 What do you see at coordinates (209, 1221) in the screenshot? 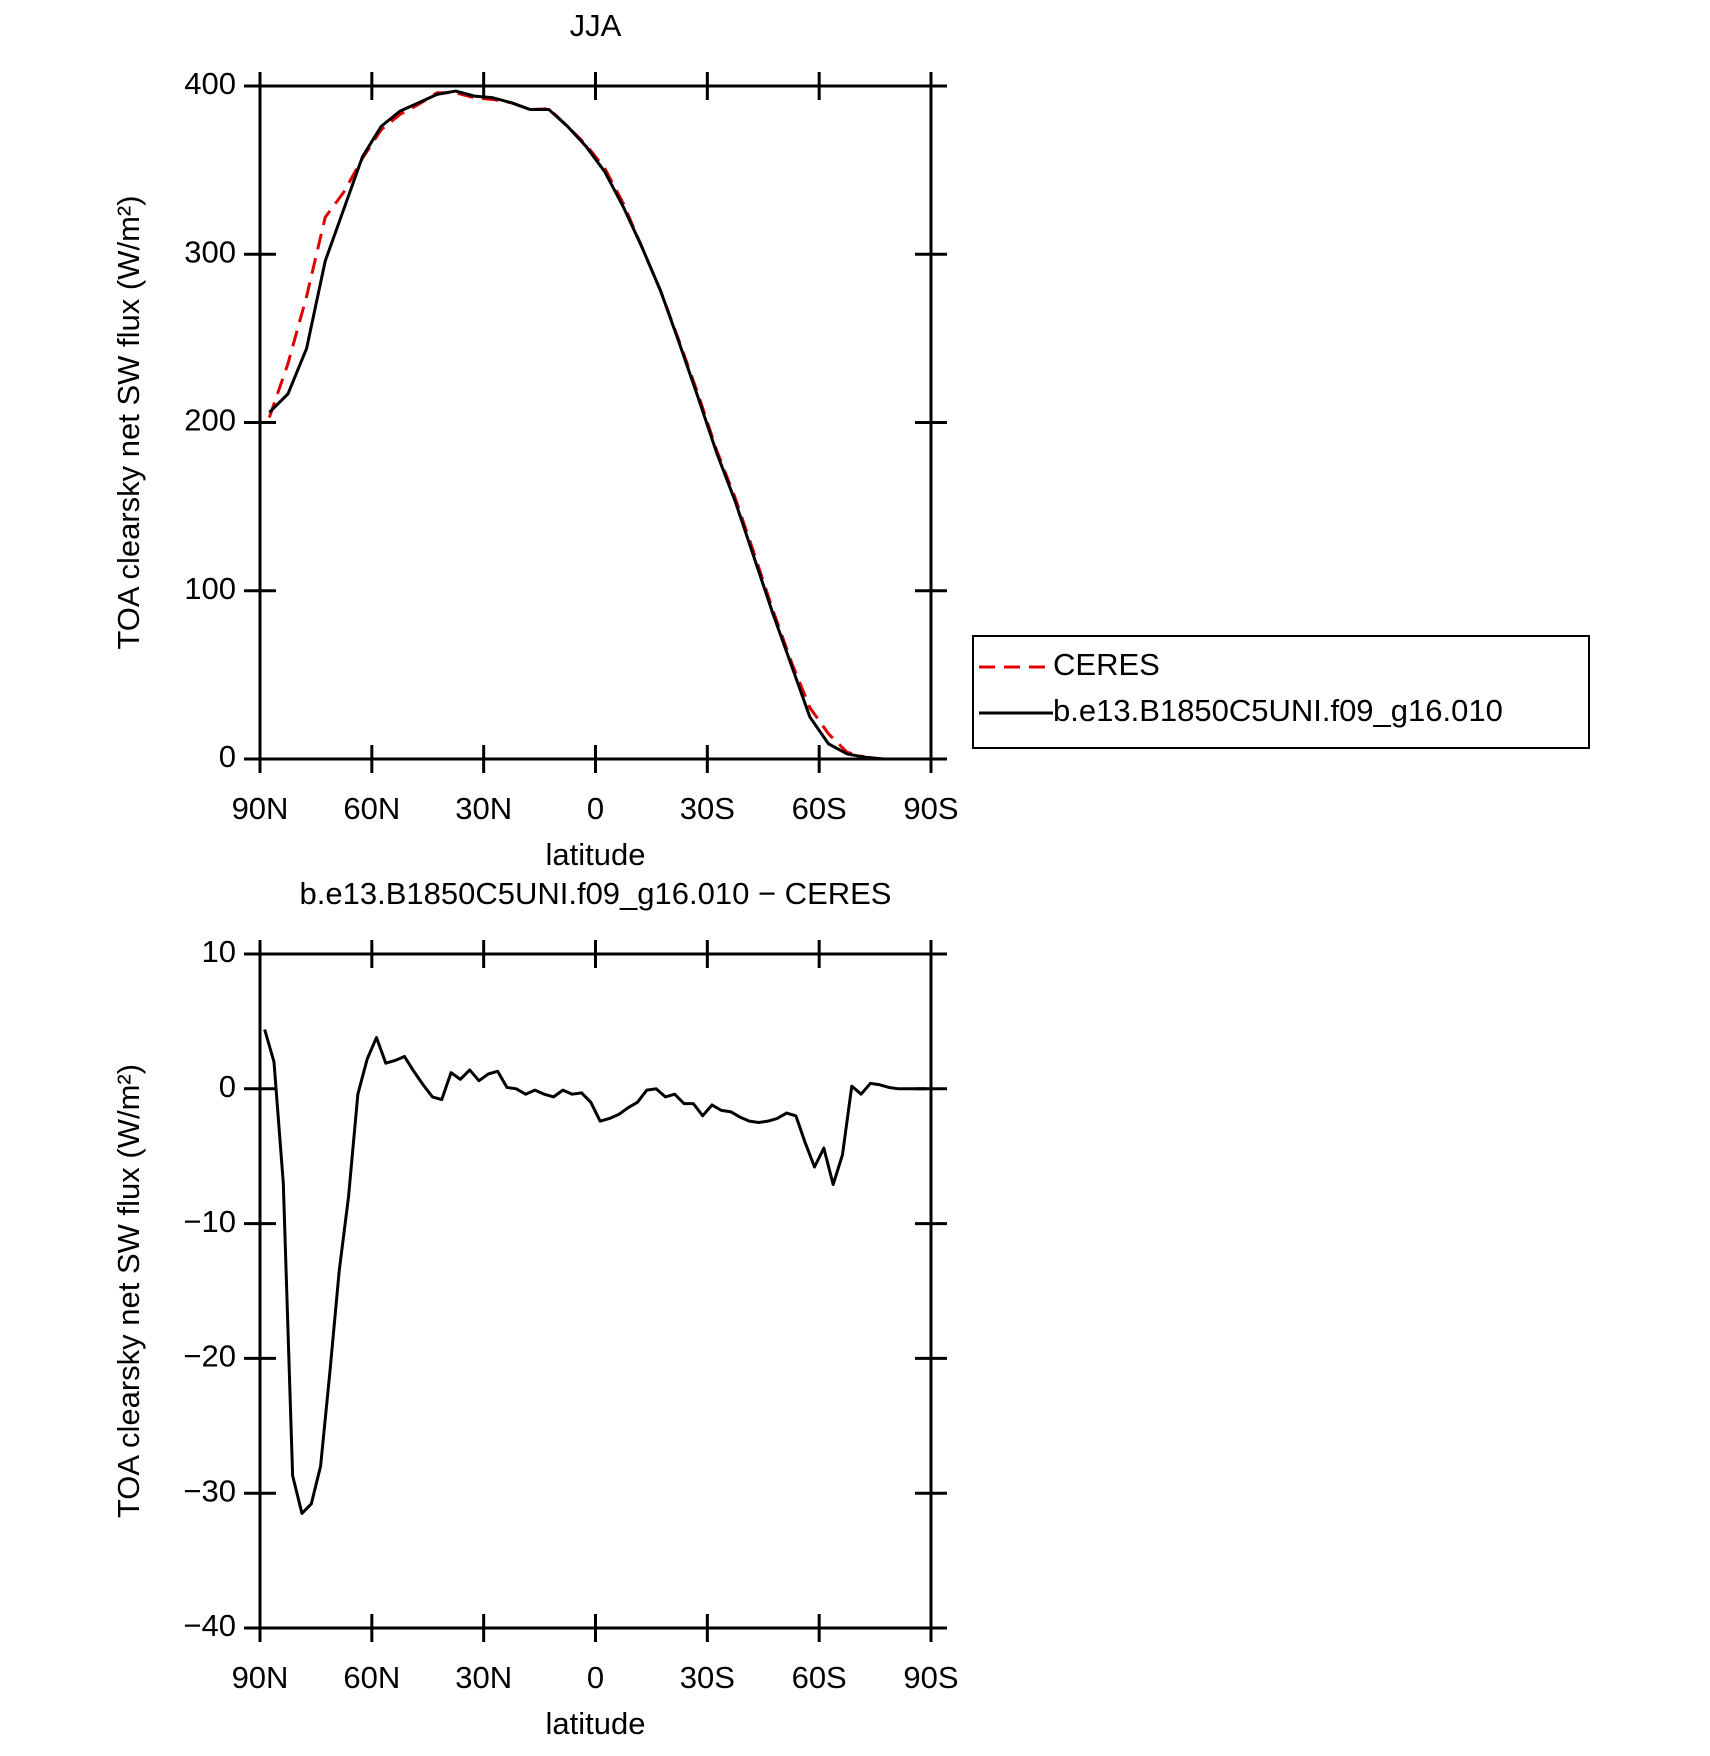
I see `y-tick-label: −10` at bounding box center [209, 1221].